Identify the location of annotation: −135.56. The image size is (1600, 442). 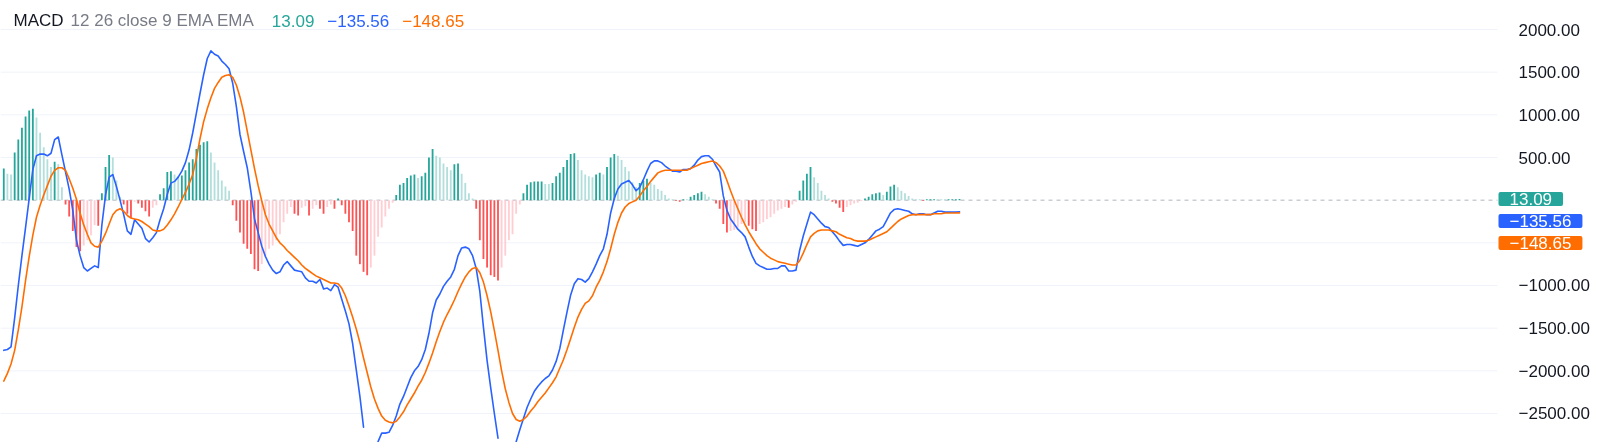
(358, 21).